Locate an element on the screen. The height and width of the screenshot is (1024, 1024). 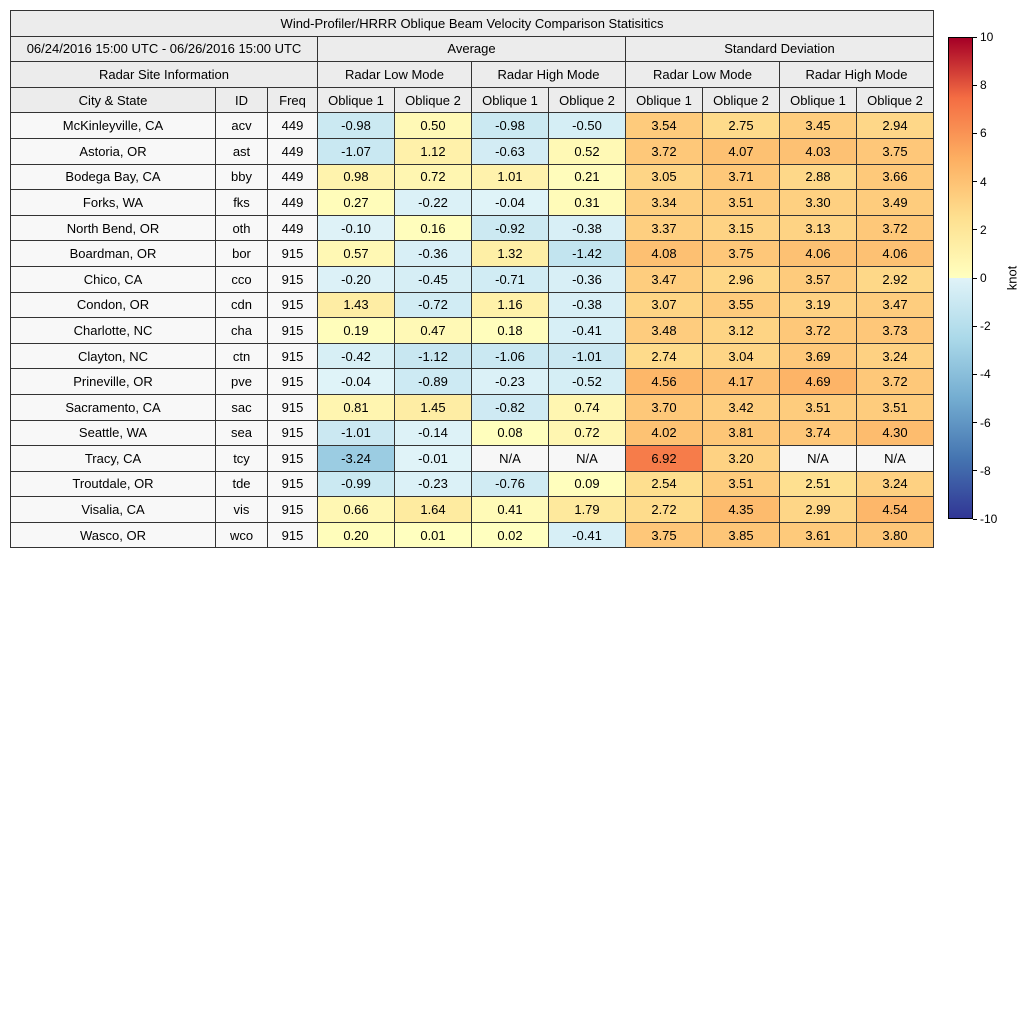
value-cell: -1.12 is located at coordinates (433, 356).